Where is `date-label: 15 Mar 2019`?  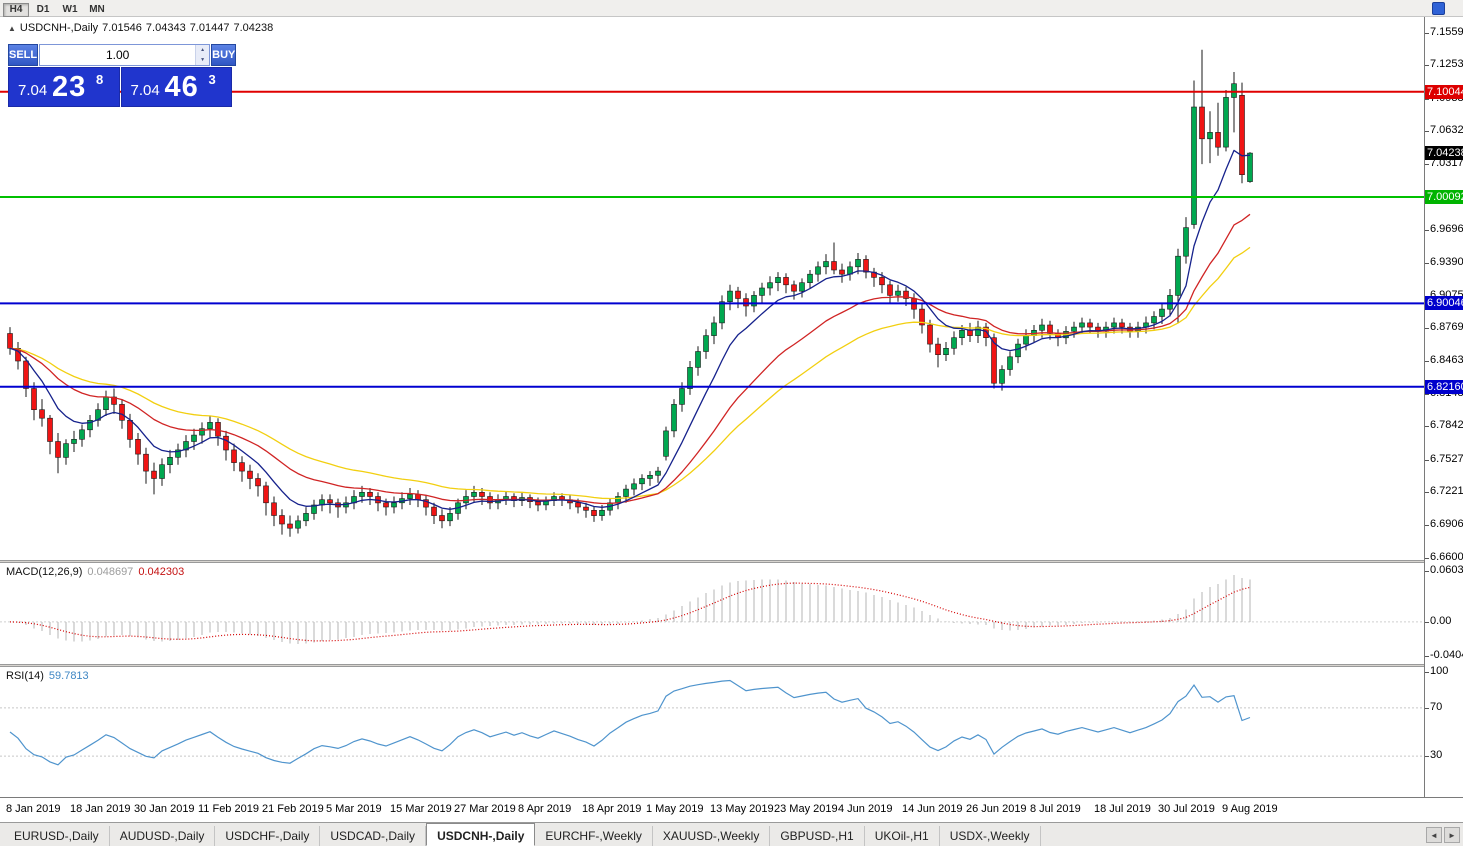 date-label: 15 Mar 2019 is located at coordinates (421, 809).